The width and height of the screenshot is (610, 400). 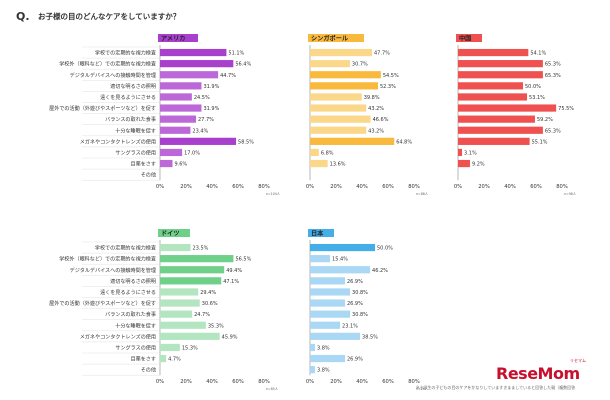 What do you see at coordinates (210, 304) in the screenshot?
I see `data-label: 30.6%` at bounding box center [210, 304].